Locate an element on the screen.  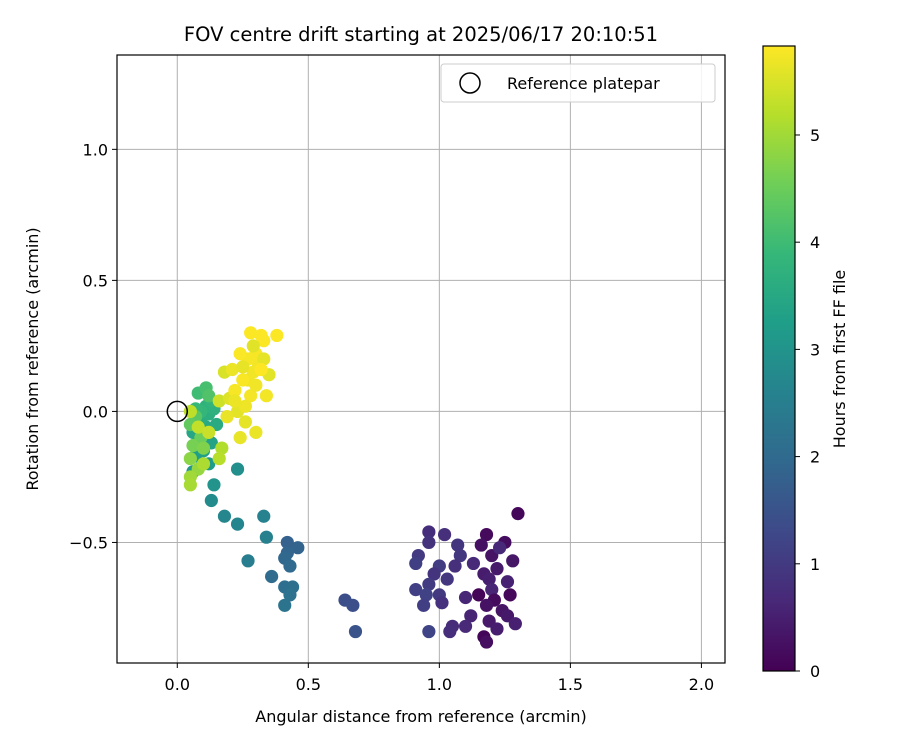
reference-platepar-marker is located at coordinates (177, 411).